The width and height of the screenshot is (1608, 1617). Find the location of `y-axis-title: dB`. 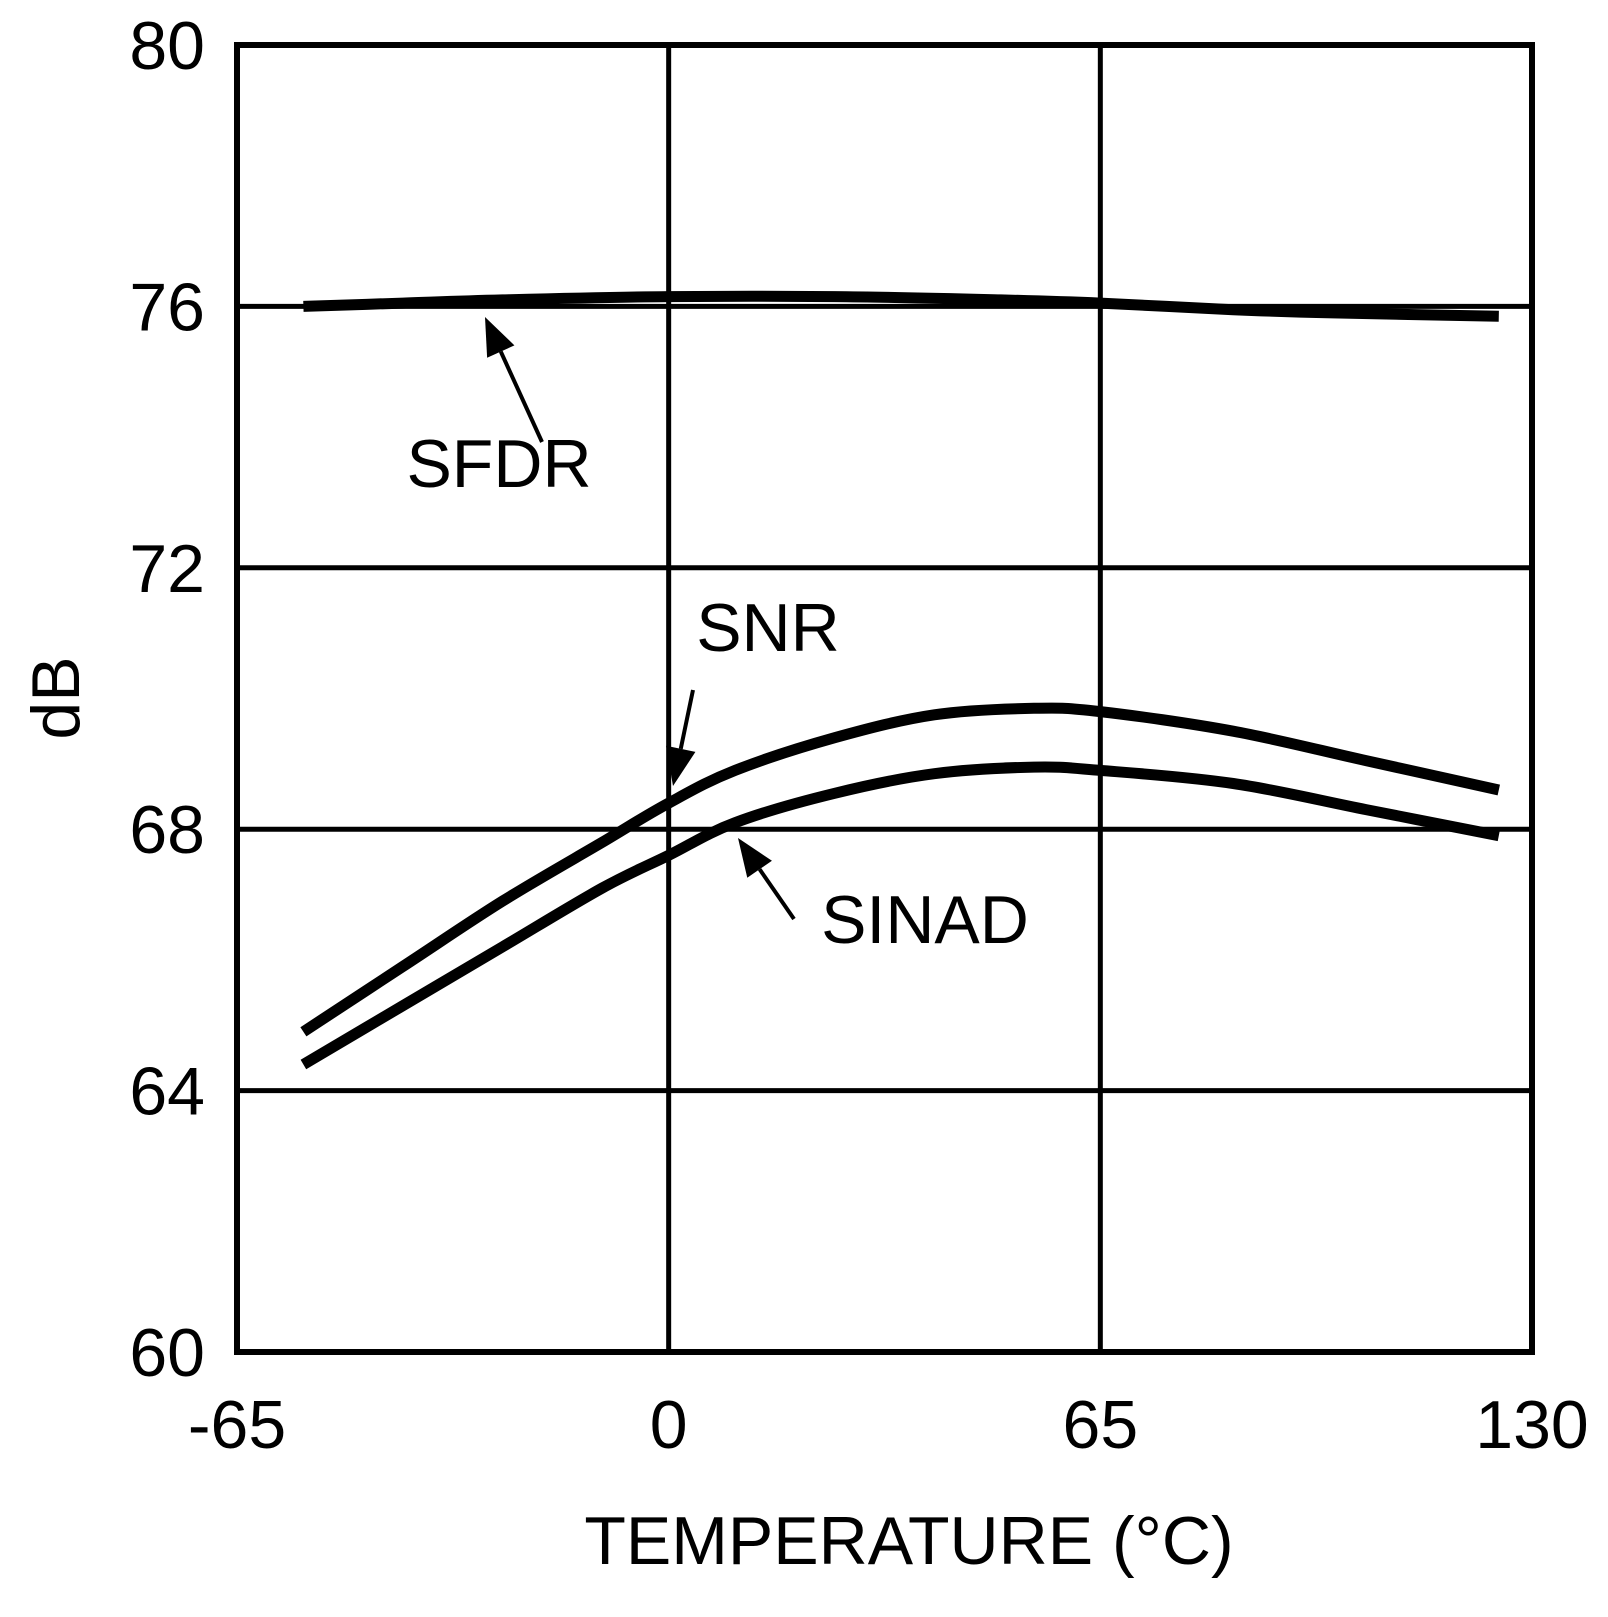

y-axis-title: dB is located at coordinates (56, 697).